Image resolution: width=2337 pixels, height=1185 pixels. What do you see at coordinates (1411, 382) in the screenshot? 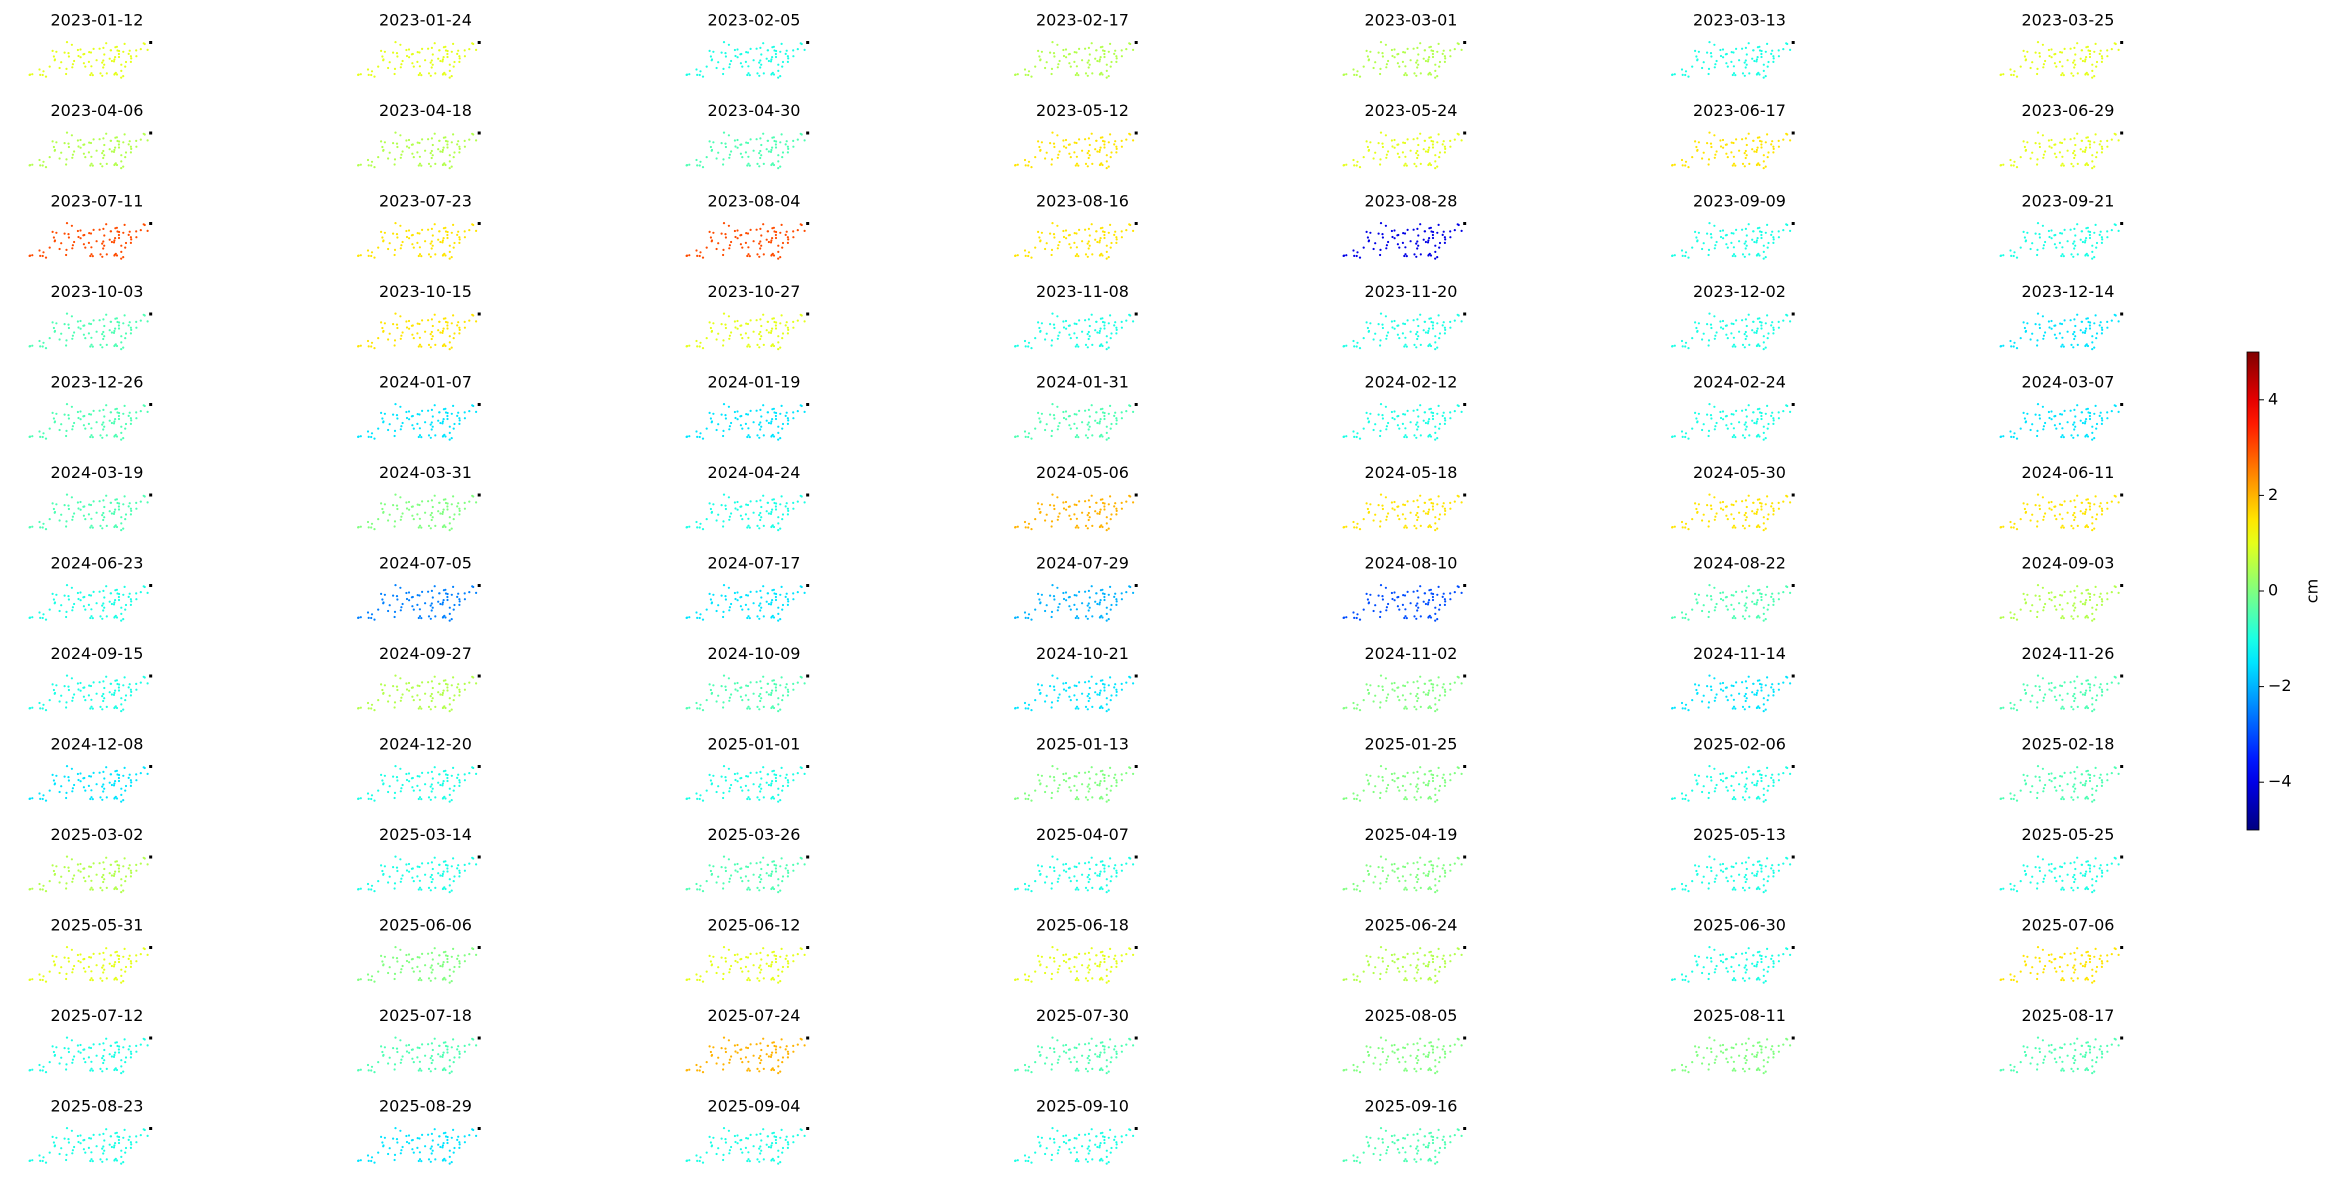
I see `panel-title: 2024-02-12` at bounding box center [1411, 382].